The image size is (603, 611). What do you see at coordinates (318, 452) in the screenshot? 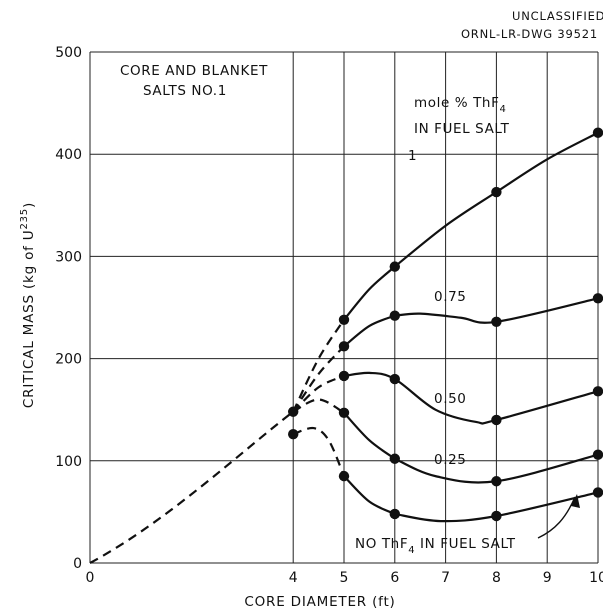
I see `series-dash-no-thf4` at bounding box center [318, 452].